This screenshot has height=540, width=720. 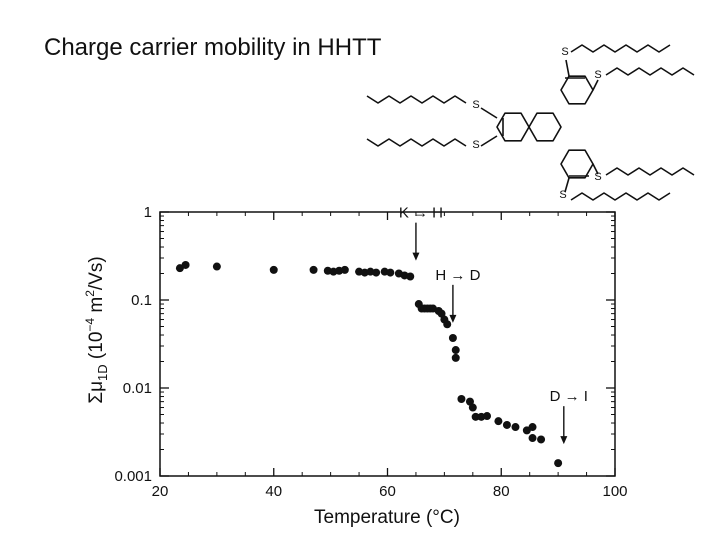 I want to click on bond-s4, so click(x=489, y=141).